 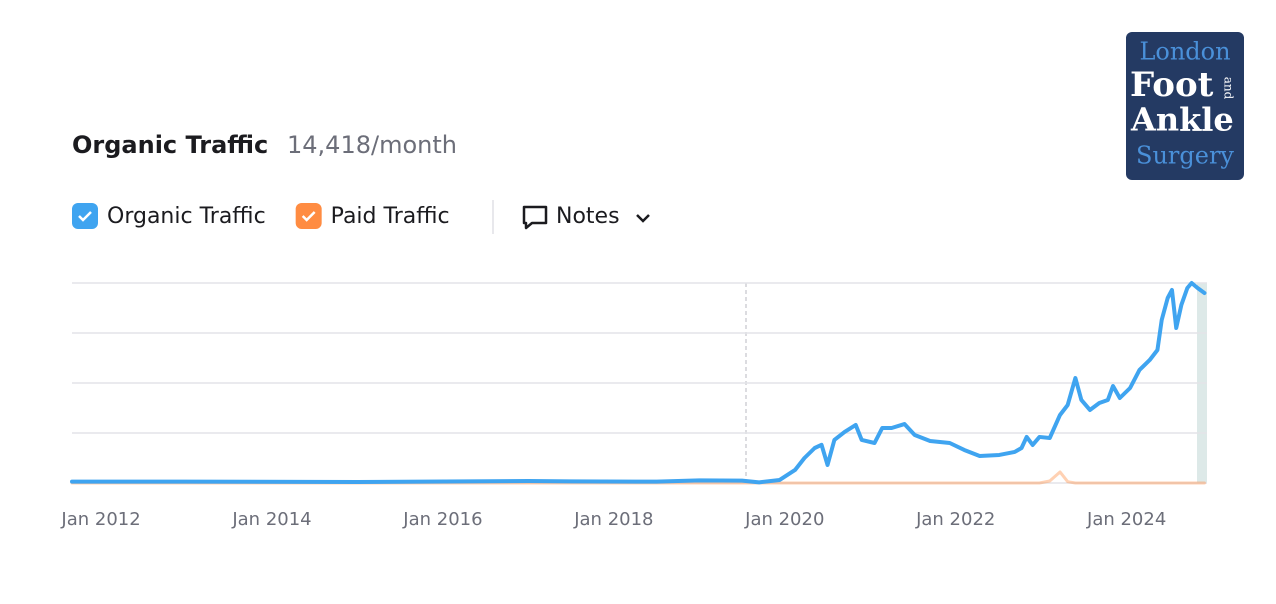 What do you see at coordinates (442, 519) in the screenshot?
I see `x-tick-label: Jan 2016` at bounding box center [442, 519].